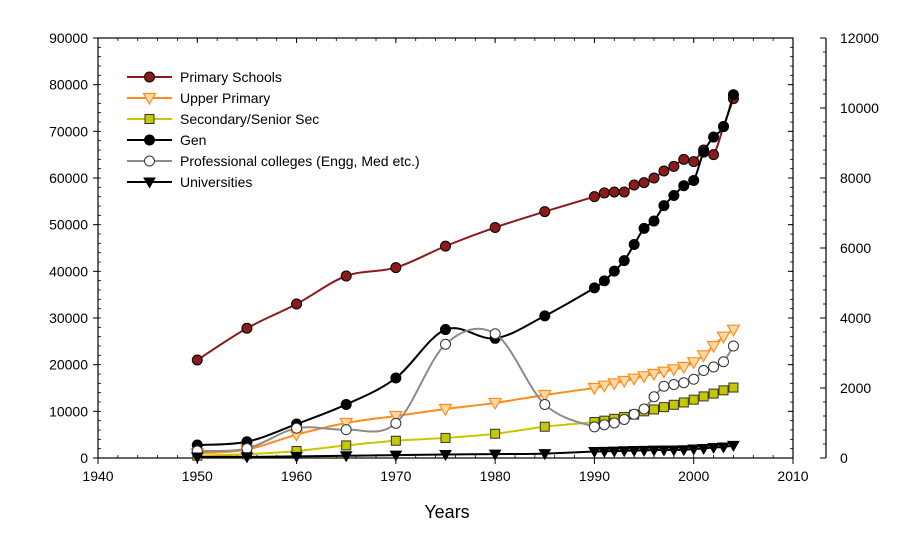  Describe the element at coordinates (68, 411) in the screenshot. I see `y-tick-label: 10000` at that location.